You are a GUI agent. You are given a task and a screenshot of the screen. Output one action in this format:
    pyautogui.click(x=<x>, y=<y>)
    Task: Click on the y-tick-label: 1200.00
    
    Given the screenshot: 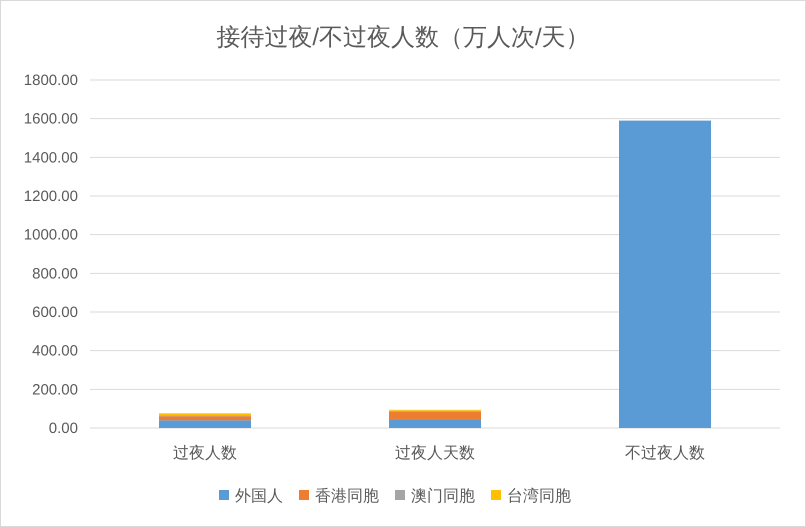 What is the action you would take?
    pyautogui.click(x=51, y=196)
    